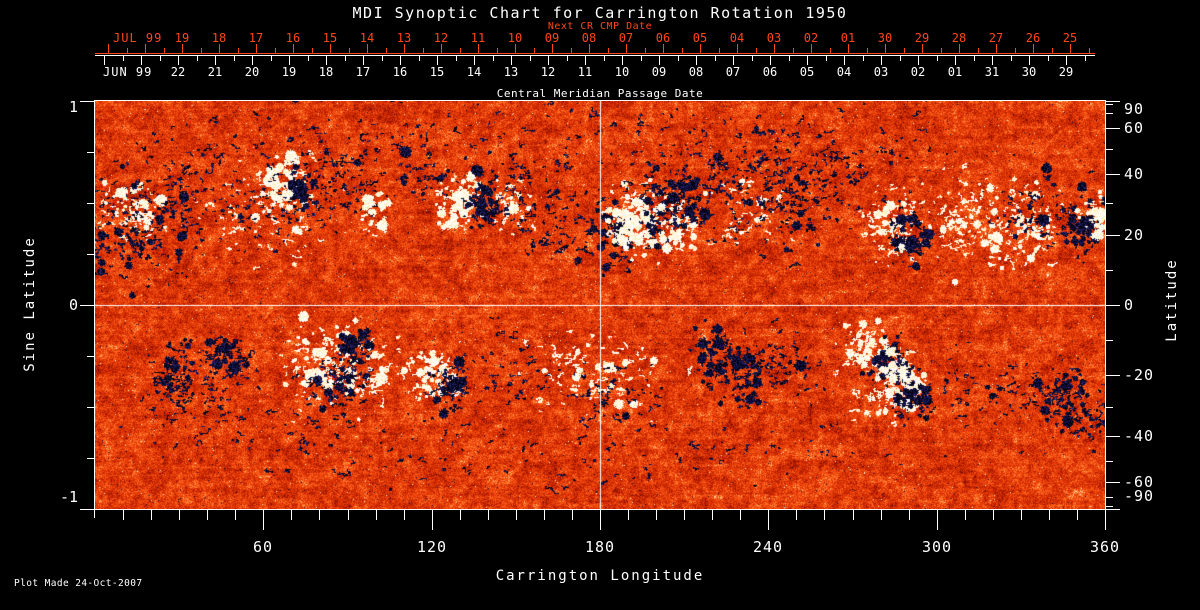 This screenshot has width=1200, height=610. Describe the element at coordinates (1033, 38) in the screenshot. I see `top-red-axis-day-label: 26` at that location.